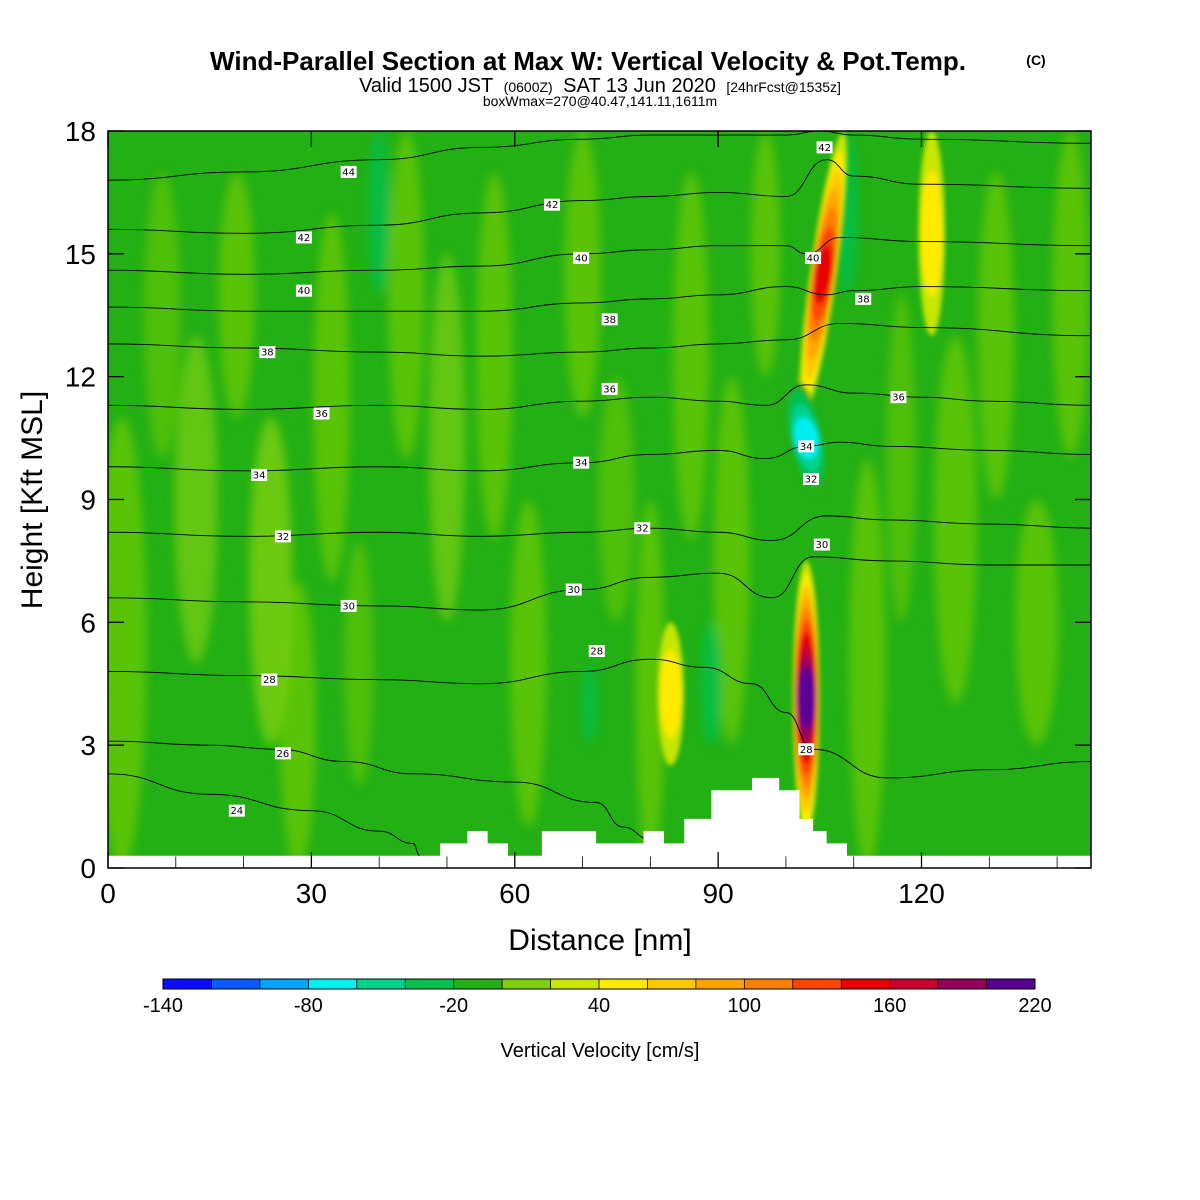  I want to click on x-tick-label: 0, so click(108, 893).